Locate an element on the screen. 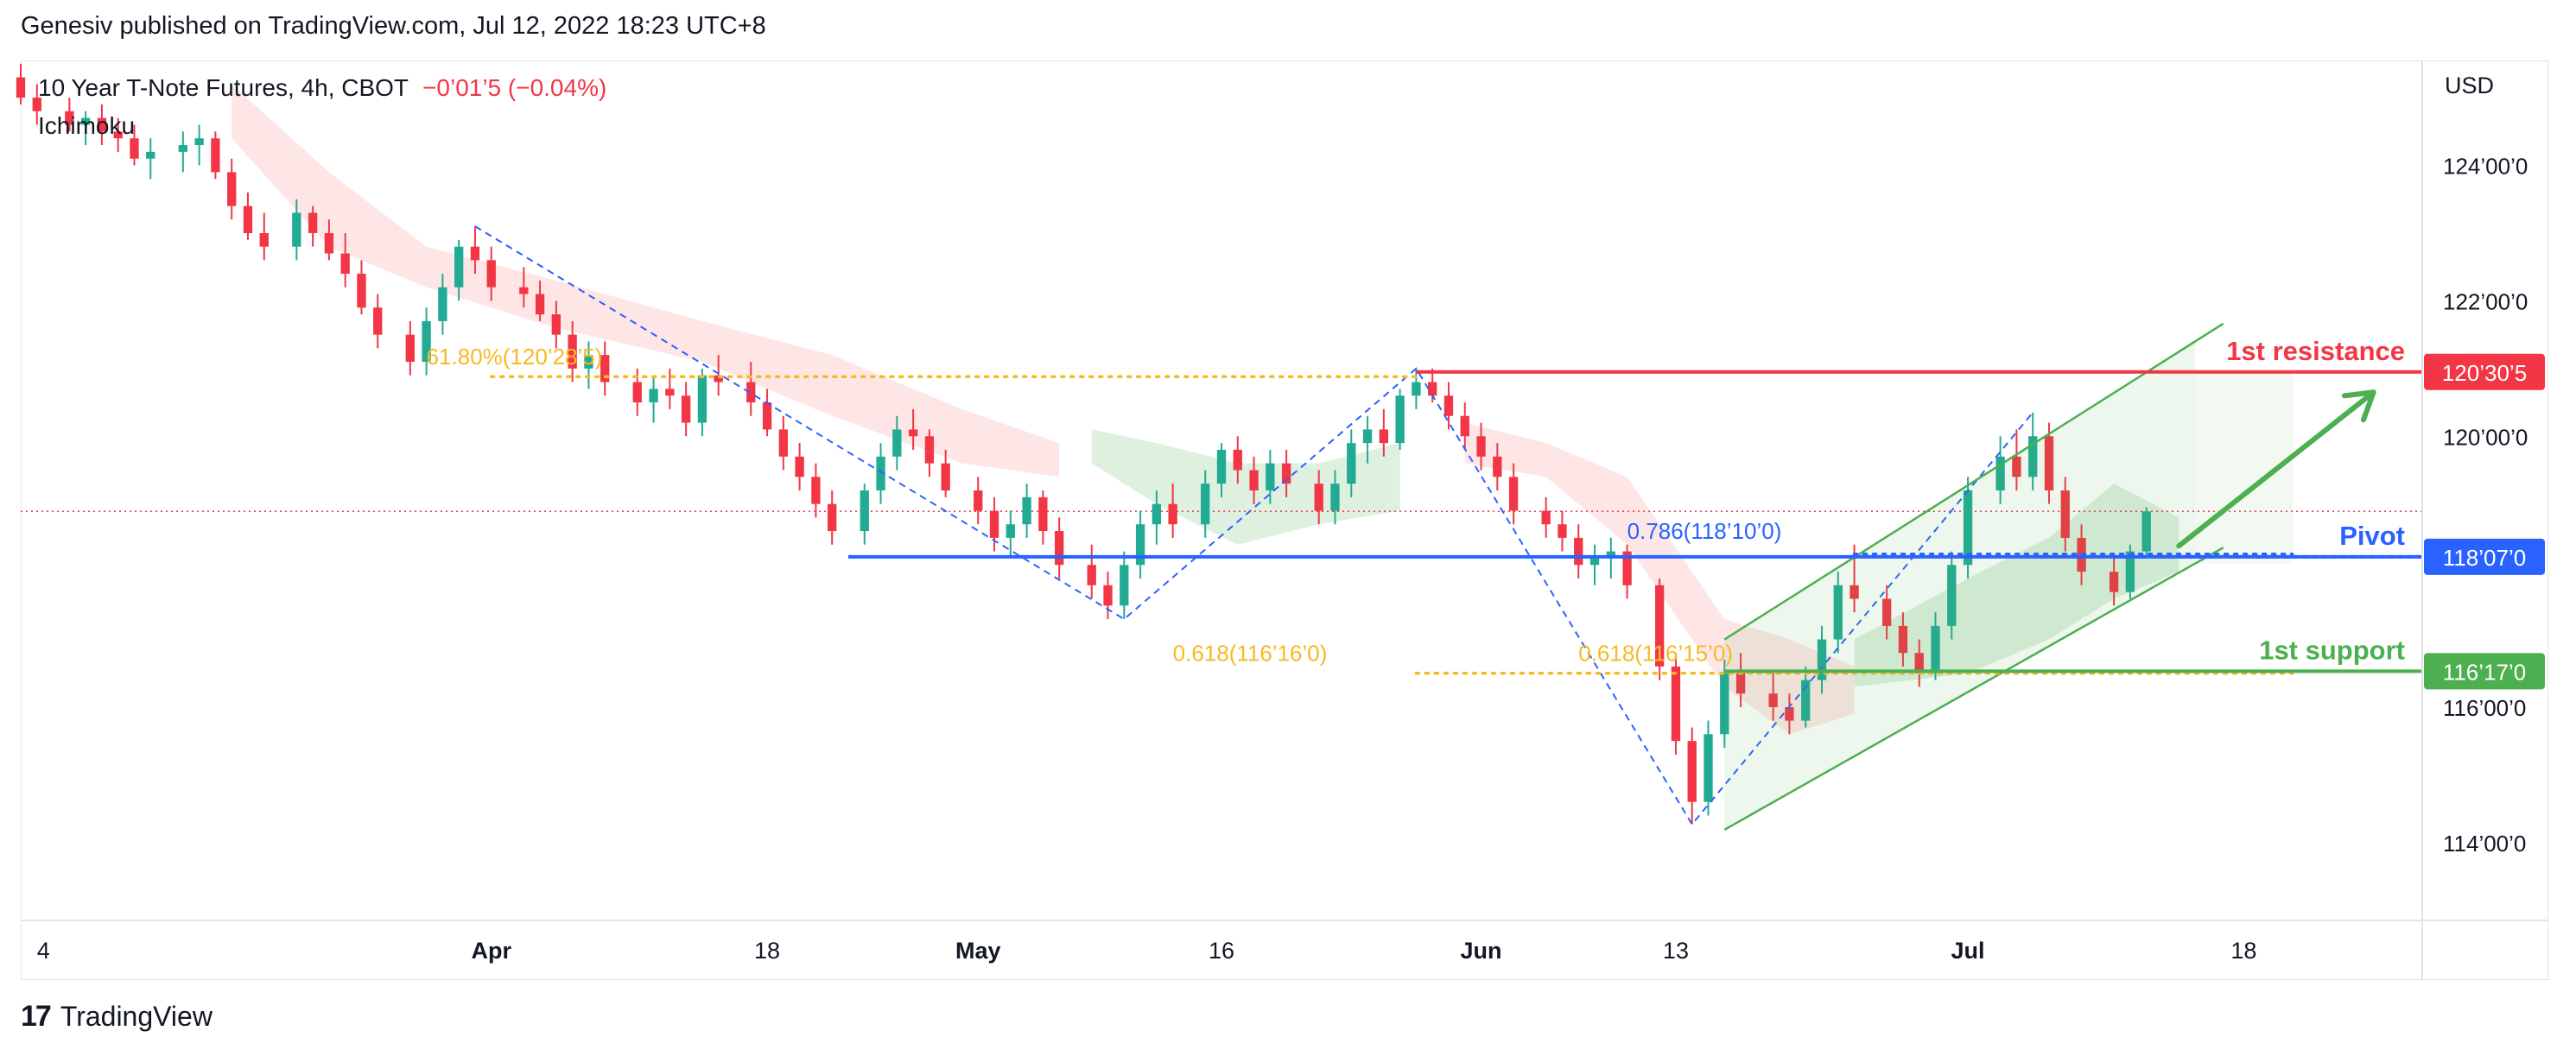  y-tick-label: 122’00’0 is located at coordinates (2485, 301).